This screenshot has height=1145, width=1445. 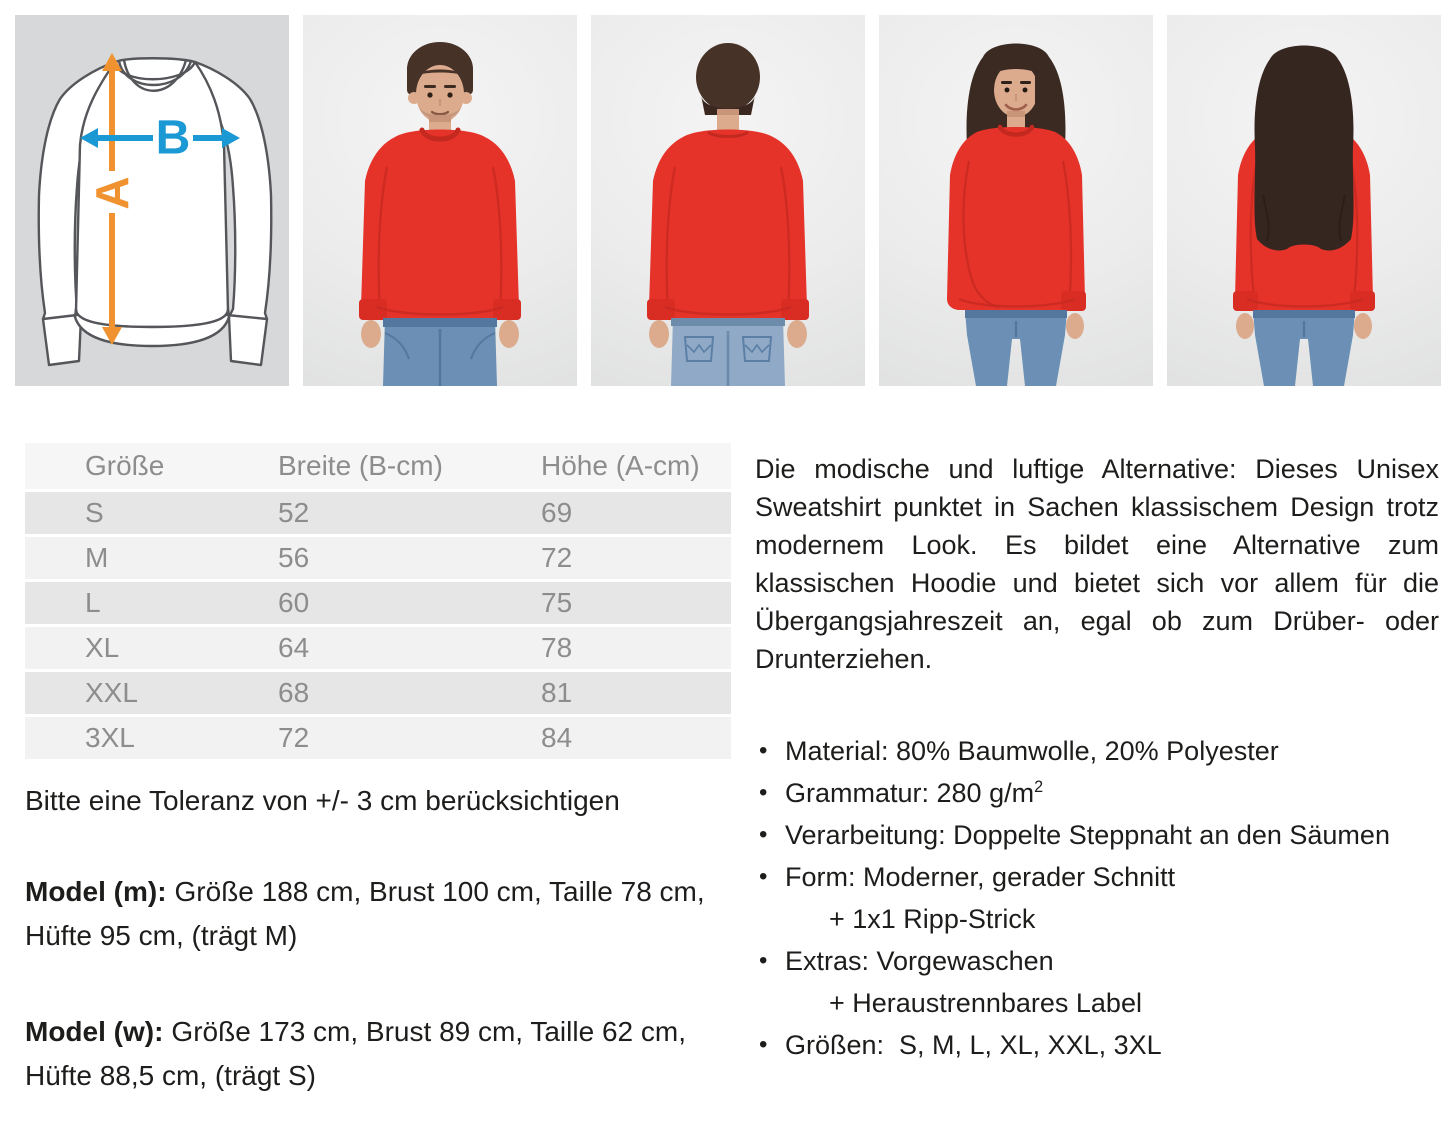 What do you see at coordinates (151, 738) in the screenshot?
I see `table-cell: 3XL` at bounding box center [151, 738].